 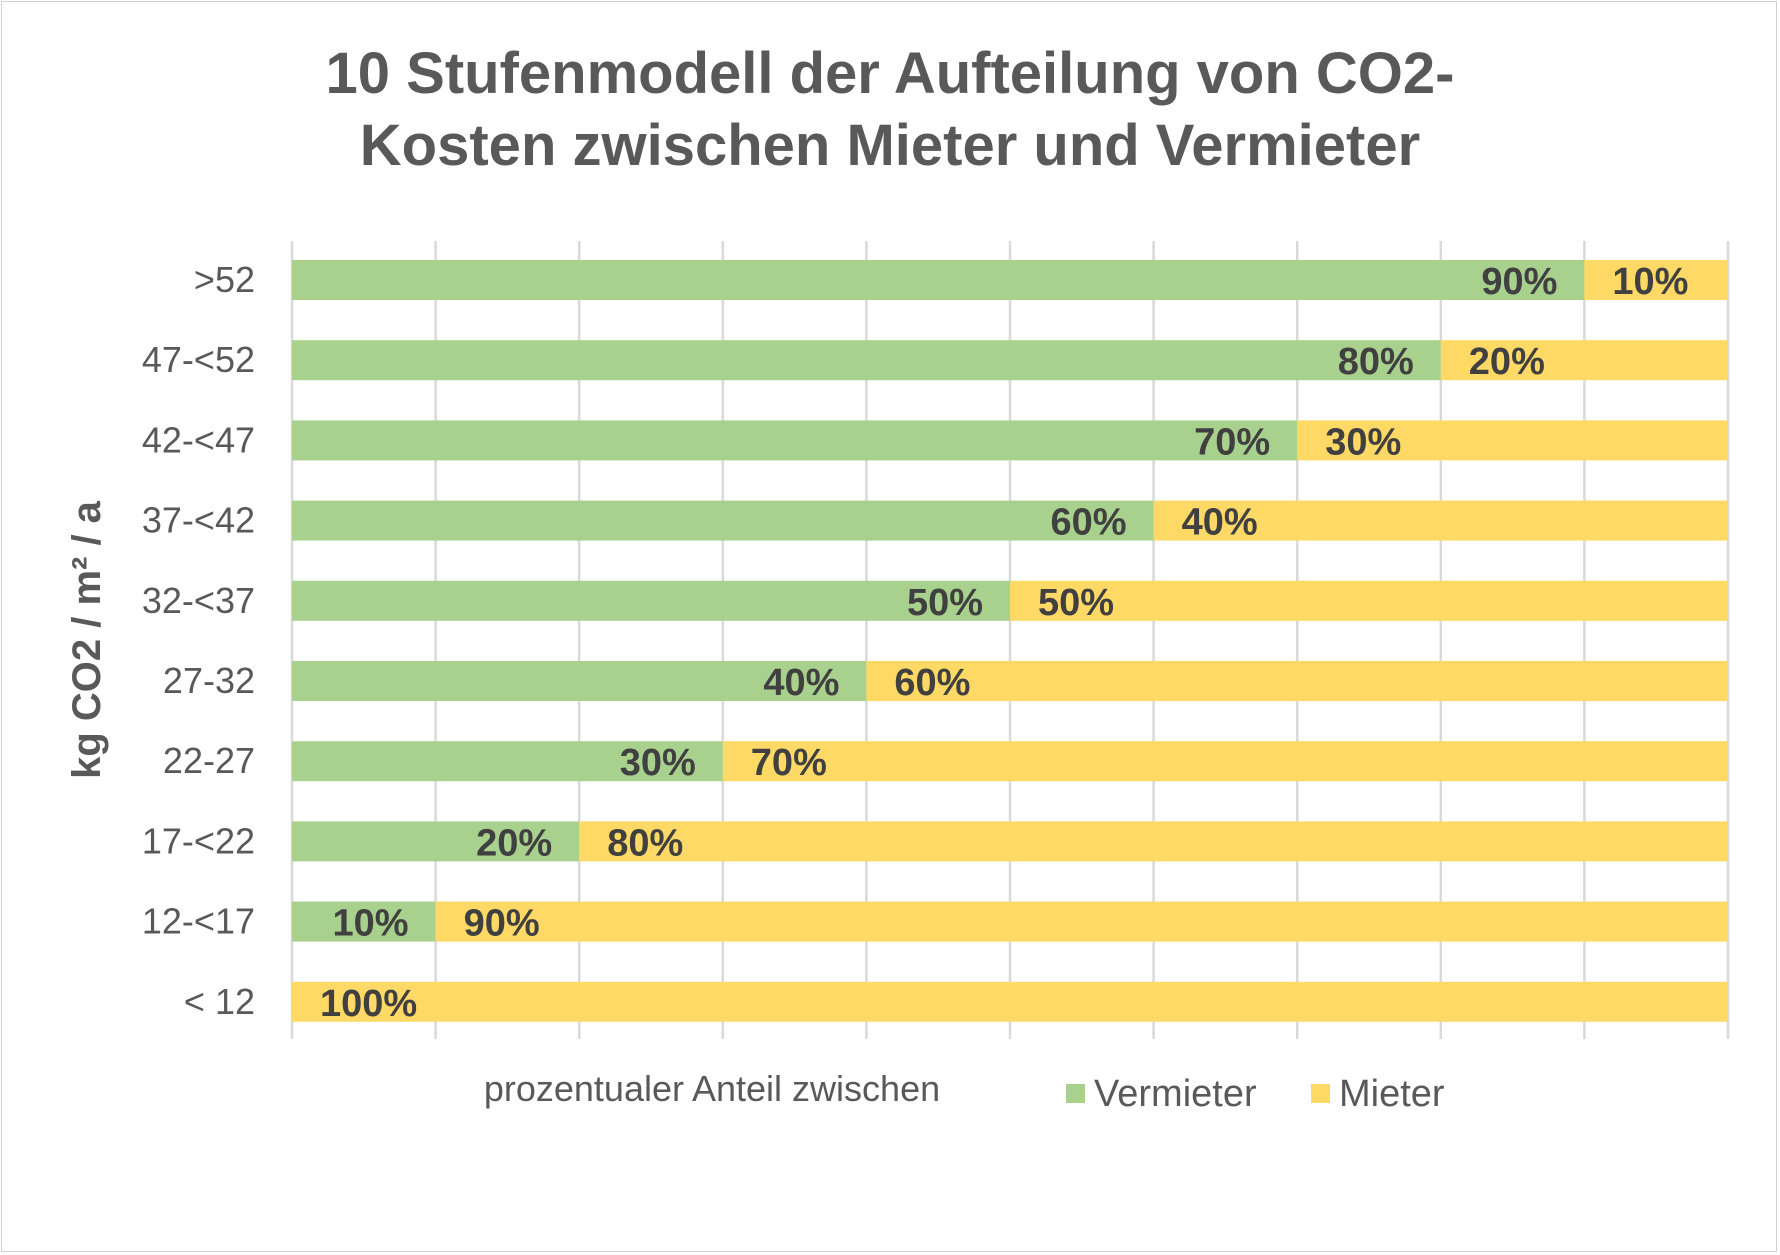 What do you see at coordinates (87, 639) in the screenshot?
I see `y-axis-title: kg CO2 / m² / a` at bounding box center [87, 639].